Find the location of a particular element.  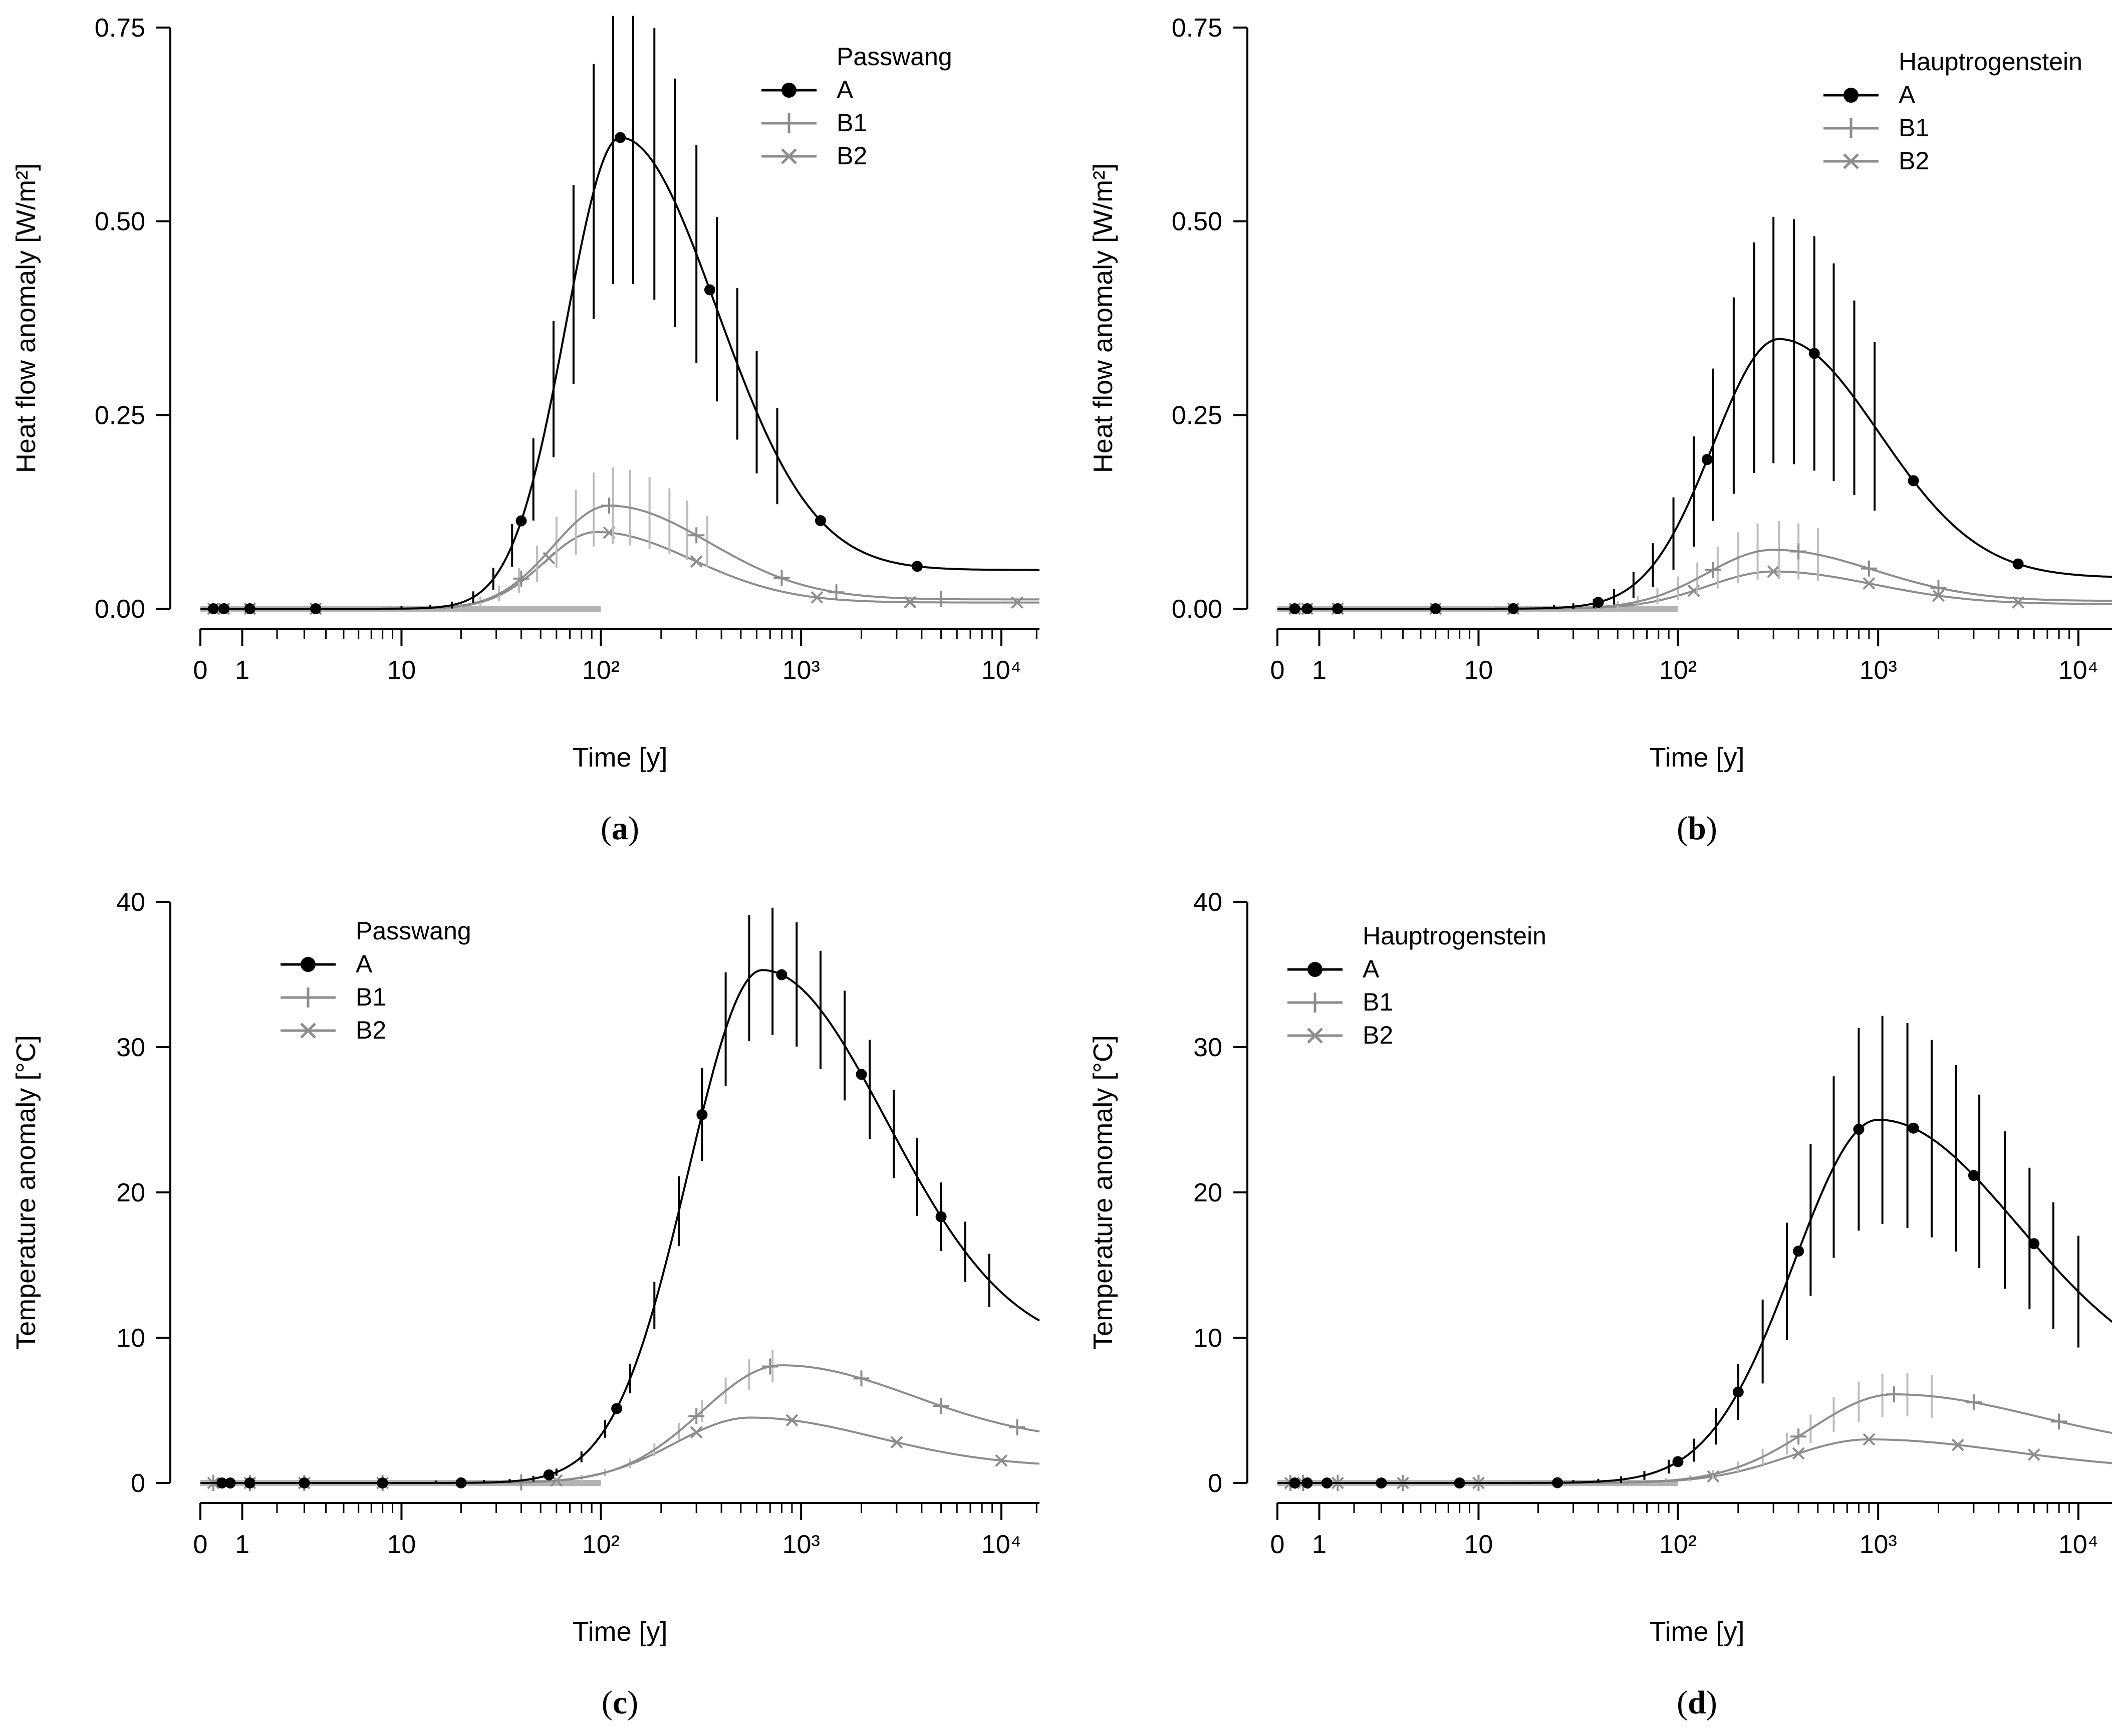

y-tick-label: 0.00 is located at coordinates (1197, 609).